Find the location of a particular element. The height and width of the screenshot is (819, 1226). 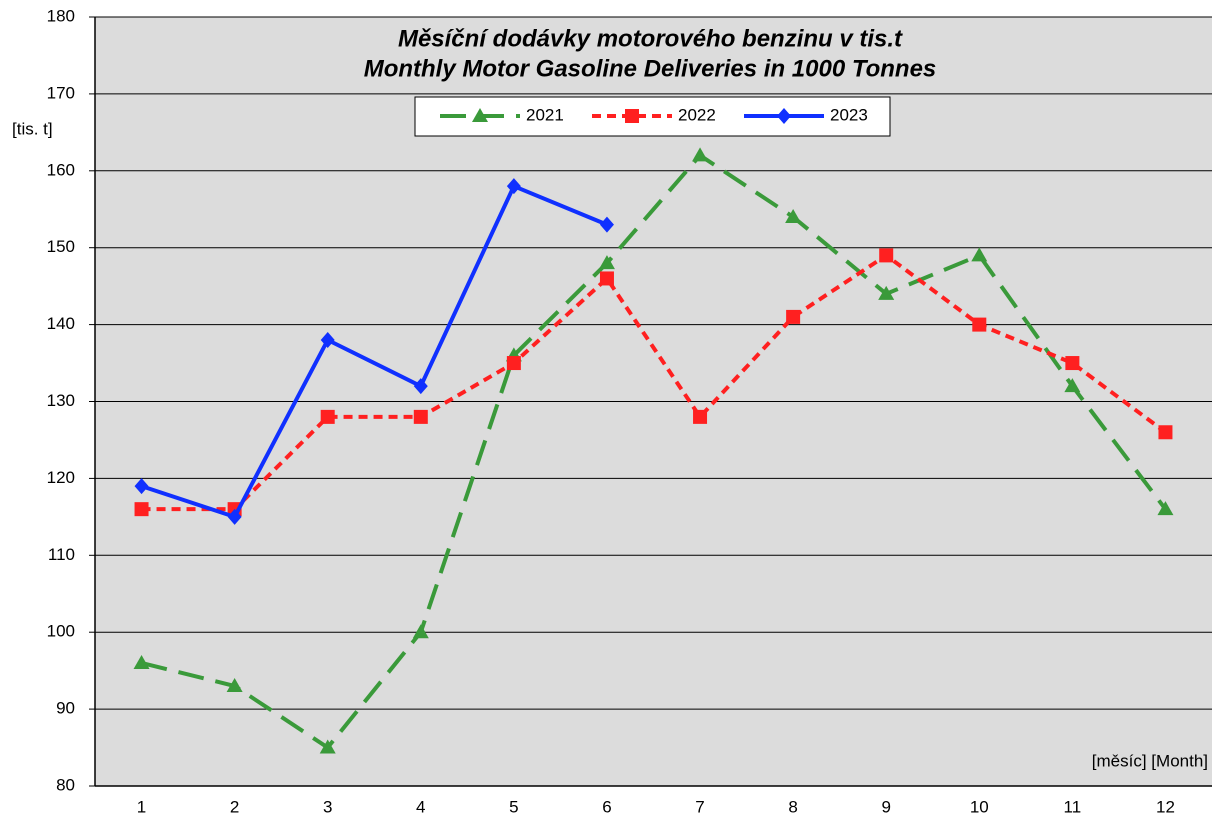

y-tick-label: 180 is located at coordinates (61, 15).